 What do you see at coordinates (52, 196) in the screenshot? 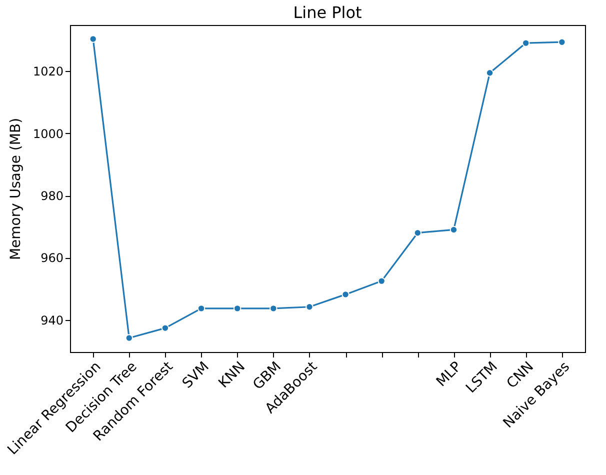
I see `y-tick-label: 980` at bounding box center [52, 196].